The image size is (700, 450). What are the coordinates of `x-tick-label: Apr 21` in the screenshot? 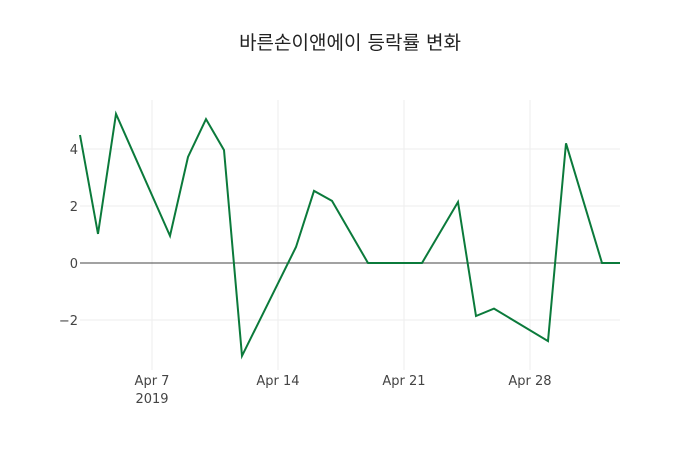 It's located at (403, 381).